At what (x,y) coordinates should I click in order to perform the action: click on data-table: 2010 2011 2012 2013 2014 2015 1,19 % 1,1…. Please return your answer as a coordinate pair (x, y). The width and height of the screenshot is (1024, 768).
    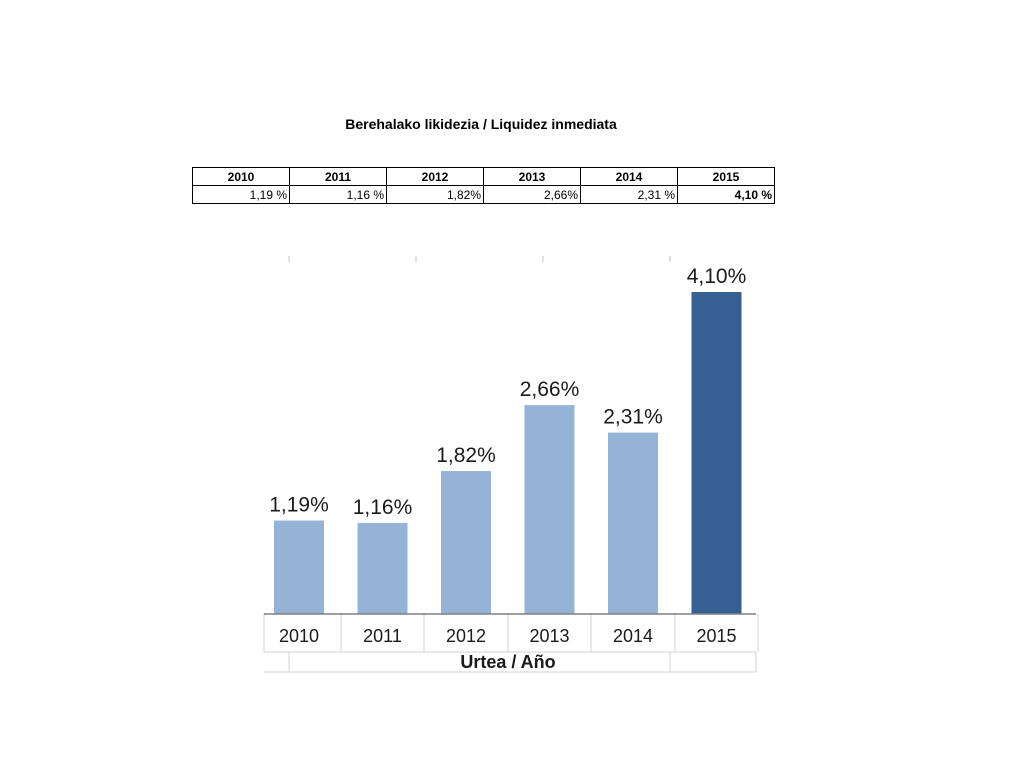
    Looking at the image, I should click on (483, 185).